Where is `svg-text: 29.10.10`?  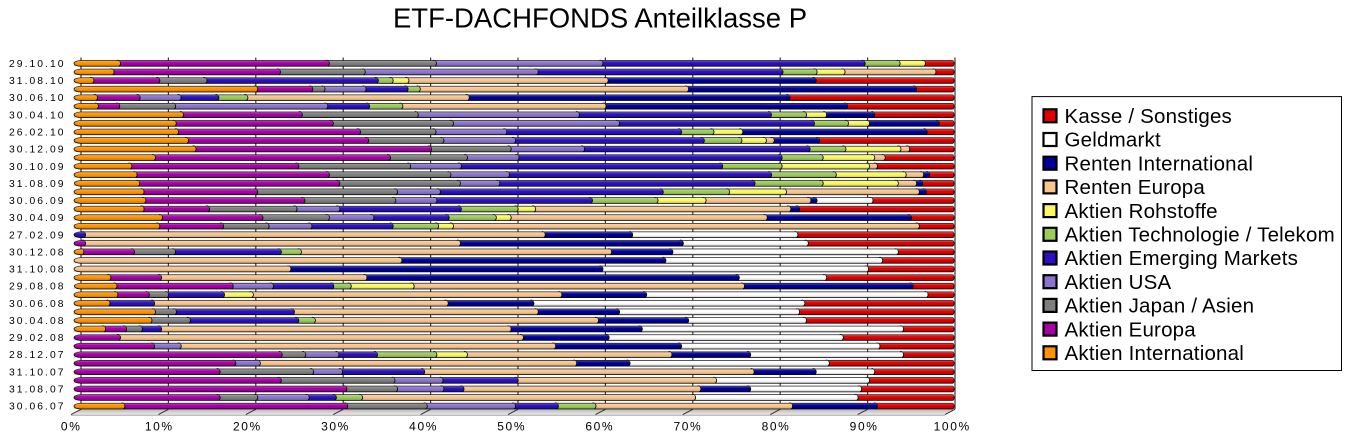
svg-text: 29.10.10 is located at coordinates (37, 64).